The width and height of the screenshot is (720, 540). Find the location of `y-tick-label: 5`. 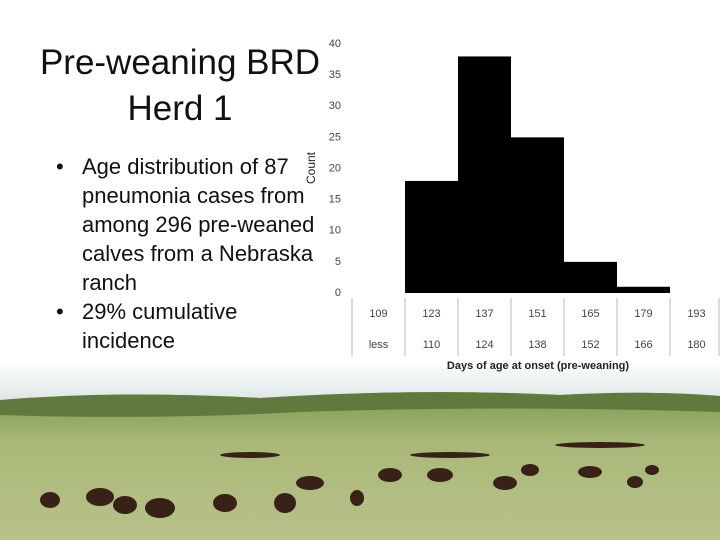

y-tick-label: 5 is located at coordinates (338, 262).